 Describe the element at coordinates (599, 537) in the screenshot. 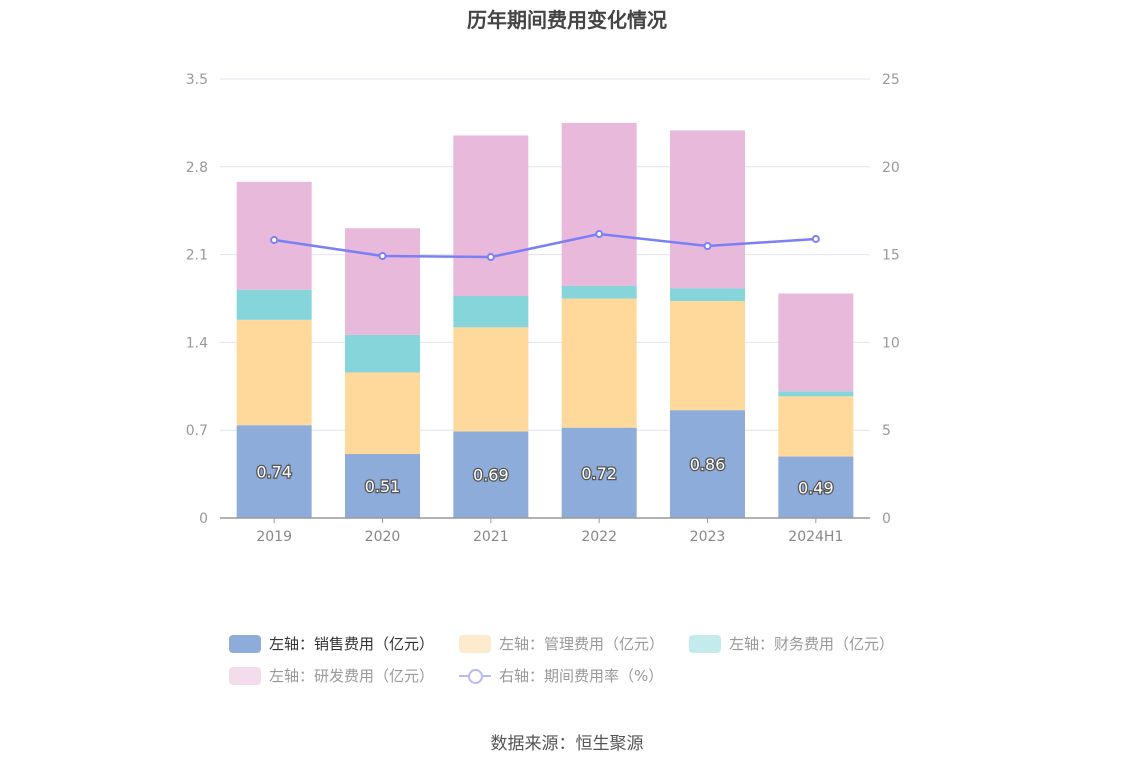

I see `x-tick-label: 2022` at that location.